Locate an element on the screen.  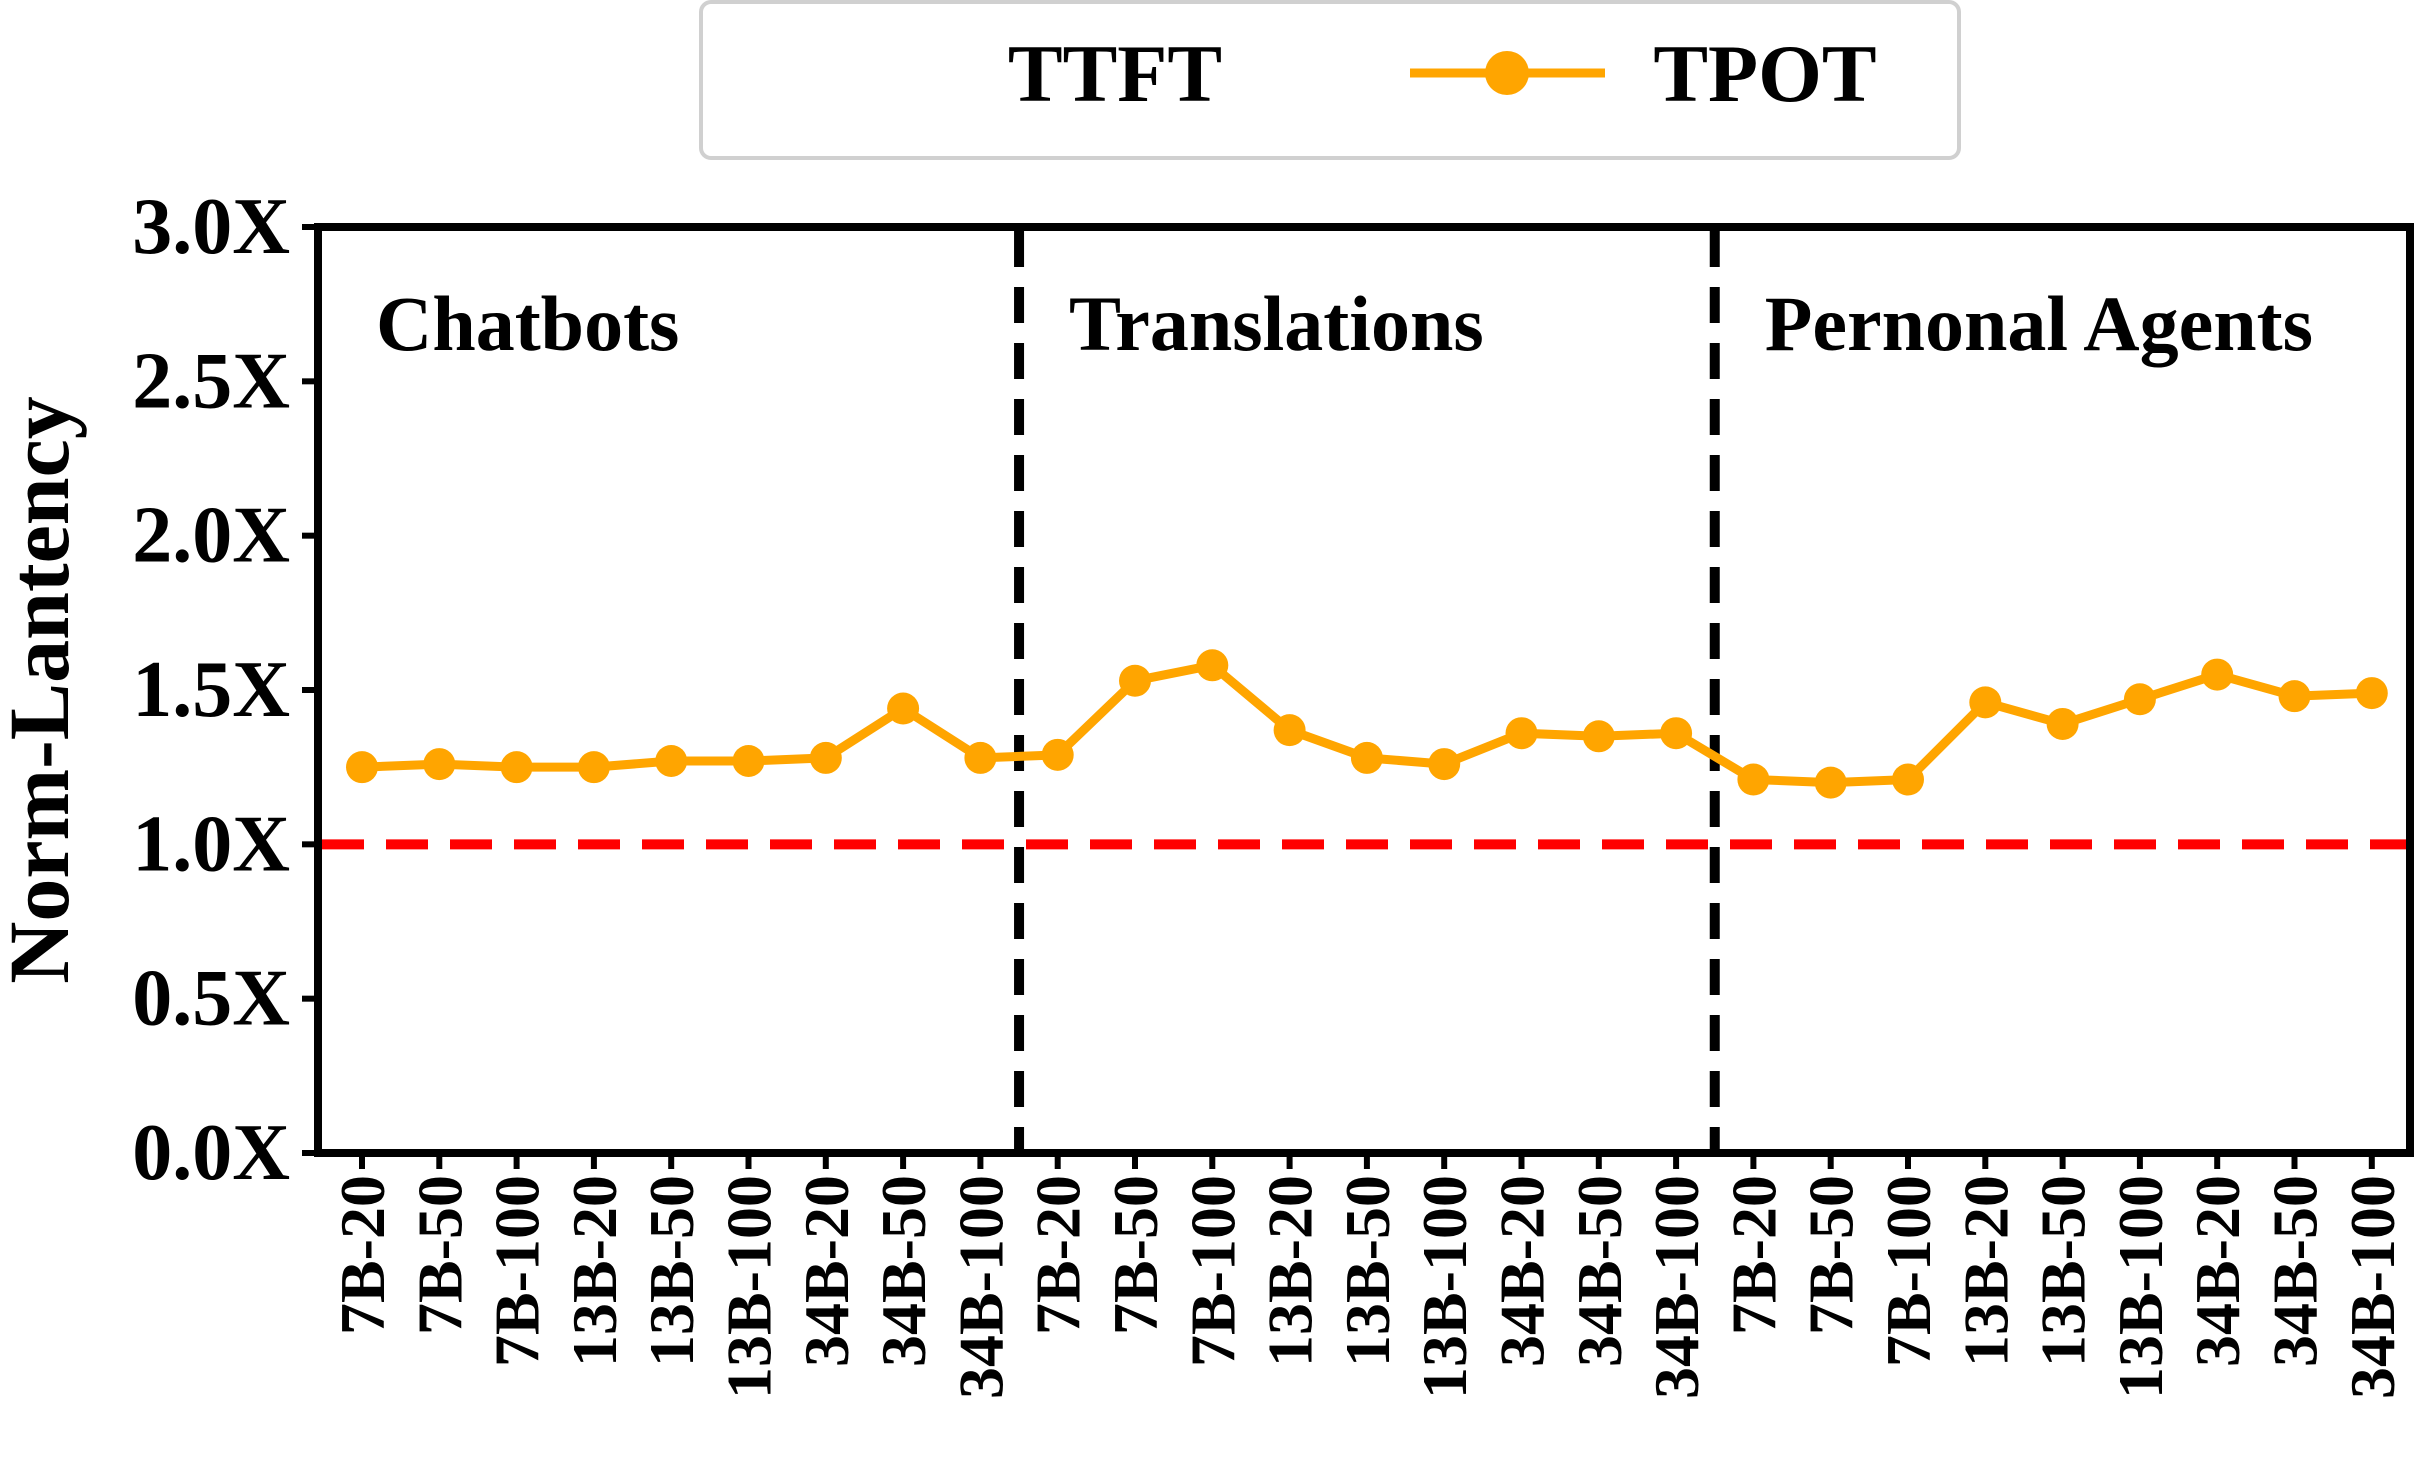
legend-label-ttft: TTFT is located at coordinates (1115, 73).